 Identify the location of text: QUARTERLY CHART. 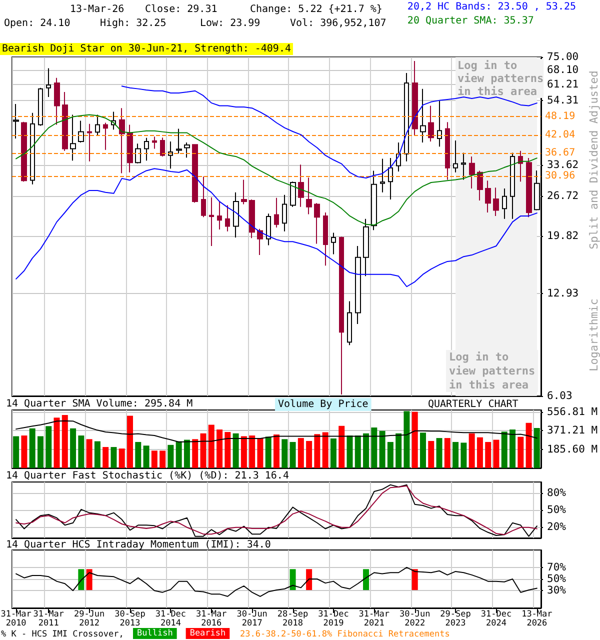
(473, 404).